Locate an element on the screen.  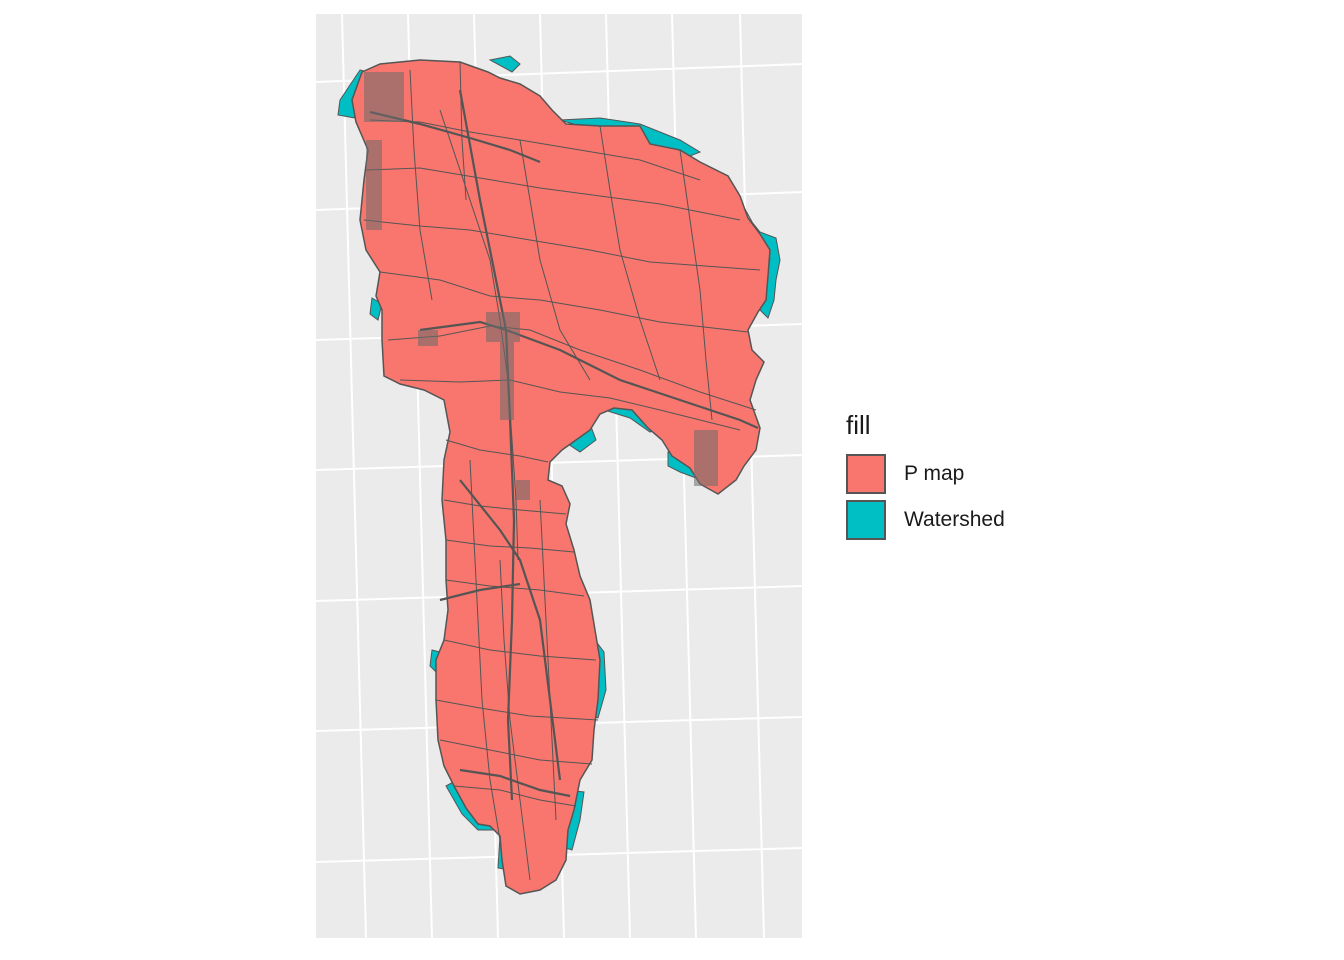
legend-key-p-map is located at coordinates (866, 474).